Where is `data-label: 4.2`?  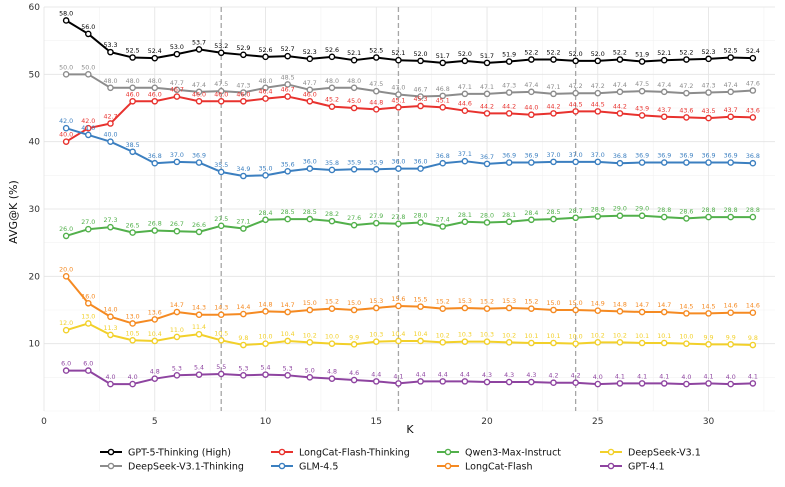 data-label: 4.2 is located at coordinates (576, 376).